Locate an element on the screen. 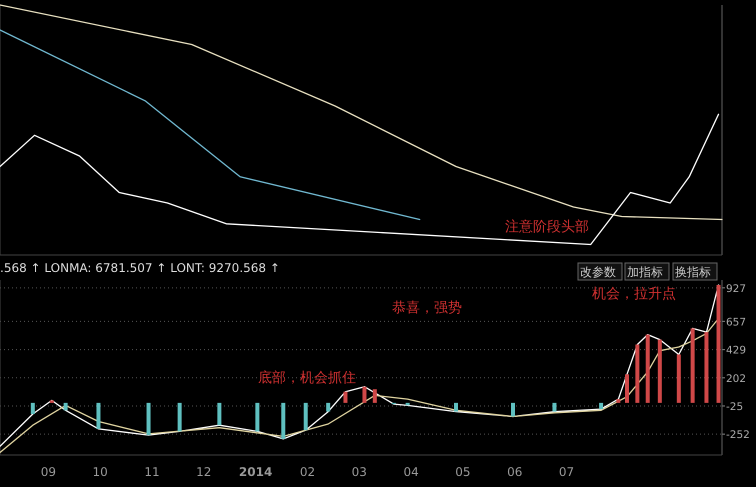 Image resolution: width=756 pixels, height=487 pixels. y-tick-label: 429 is located at coordinates (736, 350).